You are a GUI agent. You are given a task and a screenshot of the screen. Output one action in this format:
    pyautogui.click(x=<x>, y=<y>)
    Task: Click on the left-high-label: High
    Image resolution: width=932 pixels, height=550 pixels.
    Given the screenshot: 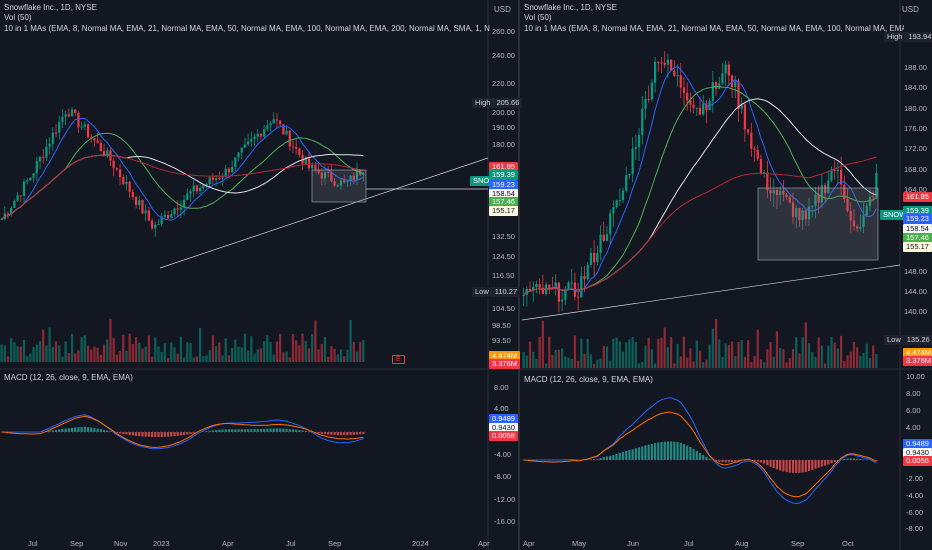 What is the action you would take?
    pyautogui.click(x=483, y=103)
    